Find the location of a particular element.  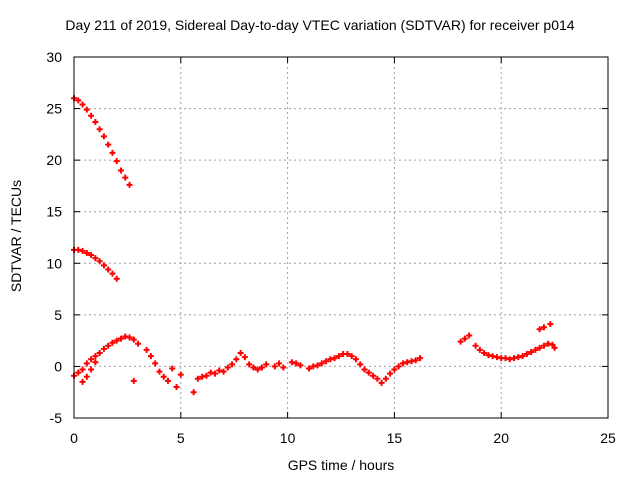

y-tick-label: 5 is located at coordinates (58, 315).